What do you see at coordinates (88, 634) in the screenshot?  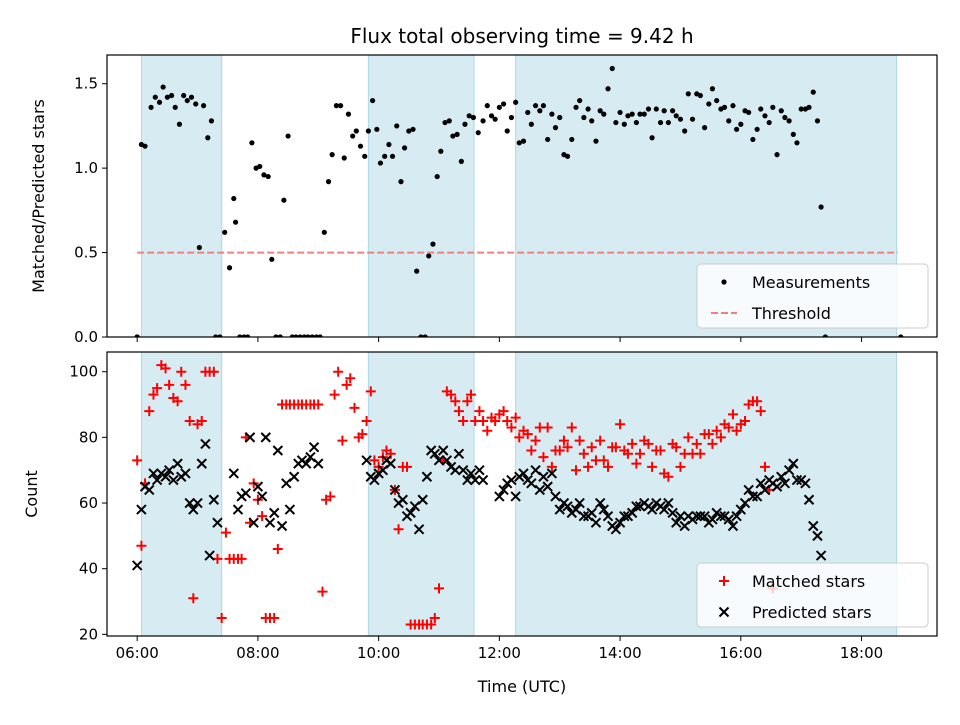 I see `y-tick-label: 20` at bounding box center [88, 634].